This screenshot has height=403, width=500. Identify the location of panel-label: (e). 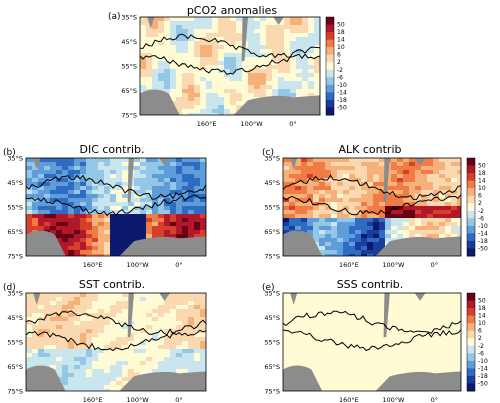
(268, 288).